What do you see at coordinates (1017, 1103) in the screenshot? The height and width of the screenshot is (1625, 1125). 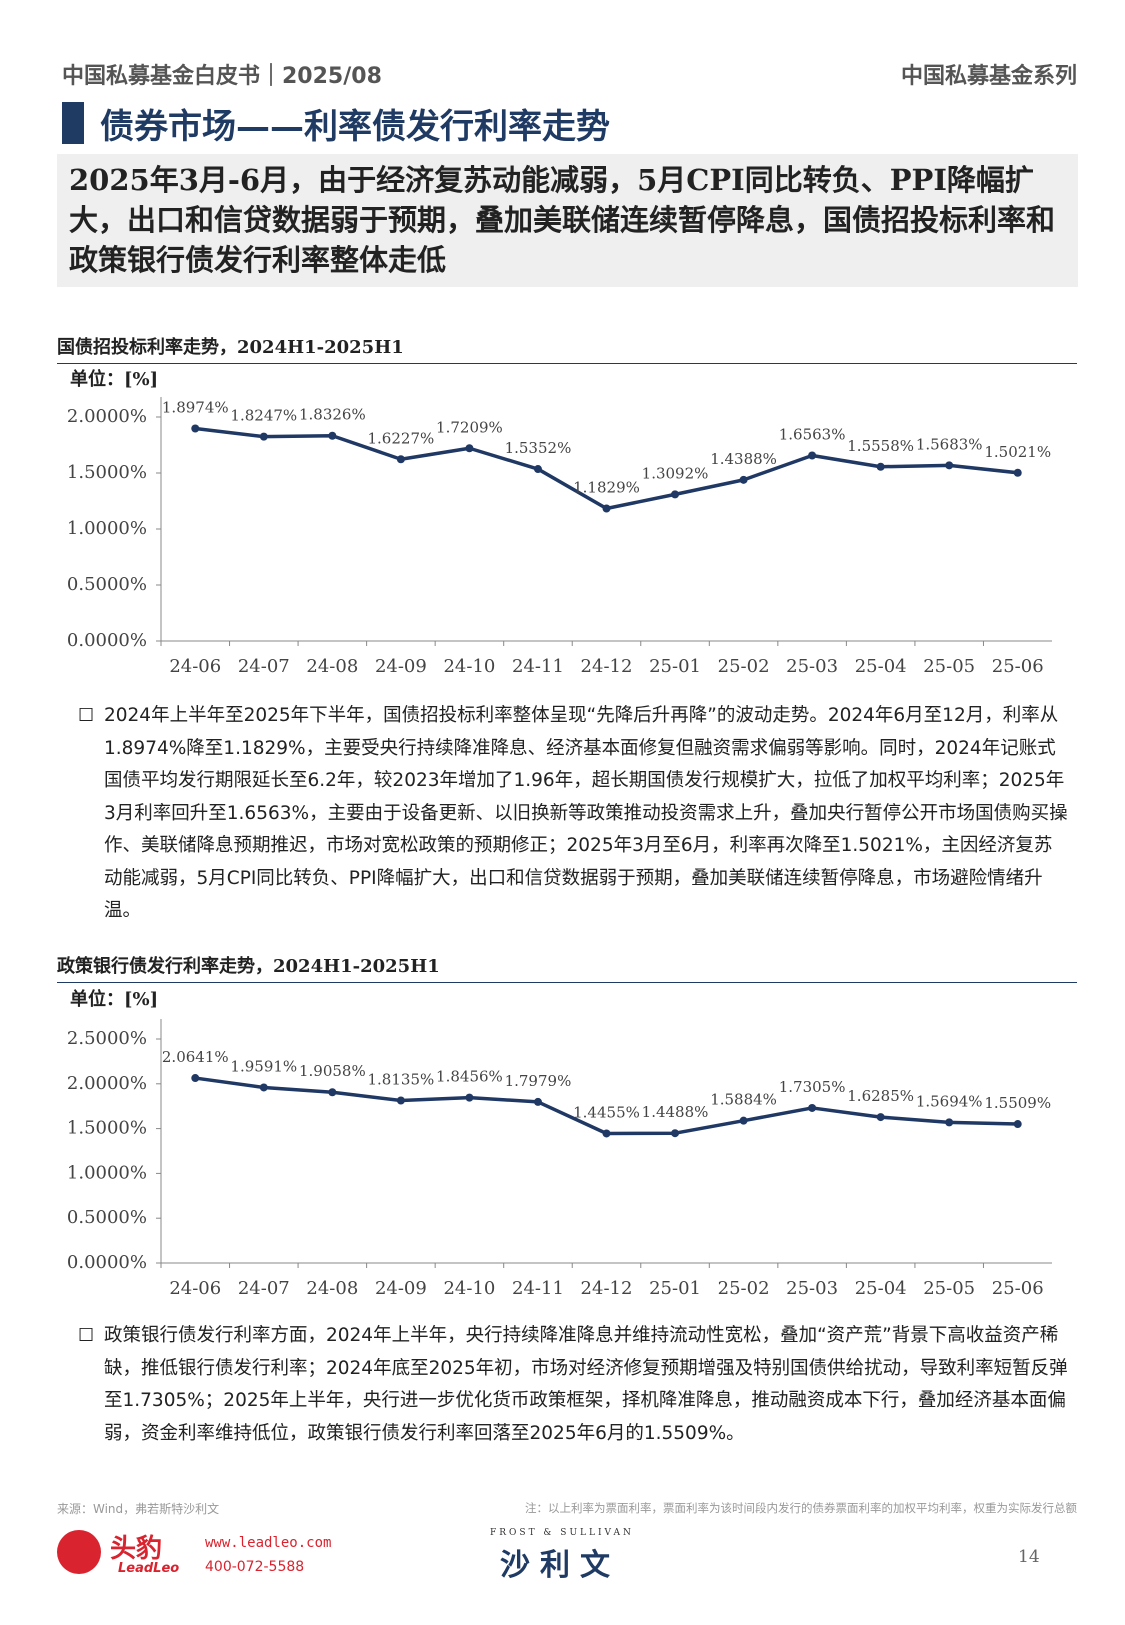 I see `data-label: 1.5509%` at bounding box center [1017, 1103].